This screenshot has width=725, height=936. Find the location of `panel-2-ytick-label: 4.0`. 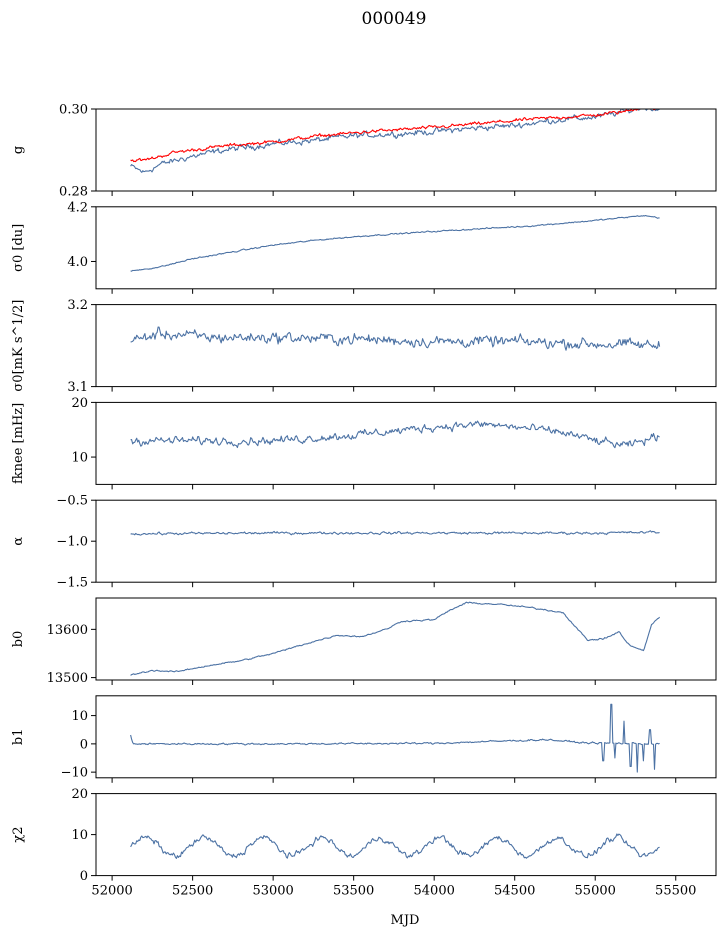

panel-2-ytick-label: 4.0 is located at coordinates (77, 262).